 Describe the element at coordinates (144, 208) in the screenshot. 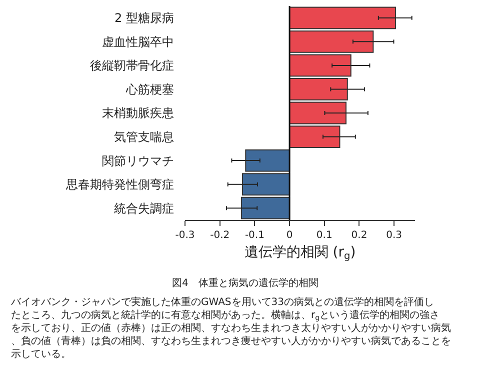

I see `y-tick-label: 統合失調症` at that location.